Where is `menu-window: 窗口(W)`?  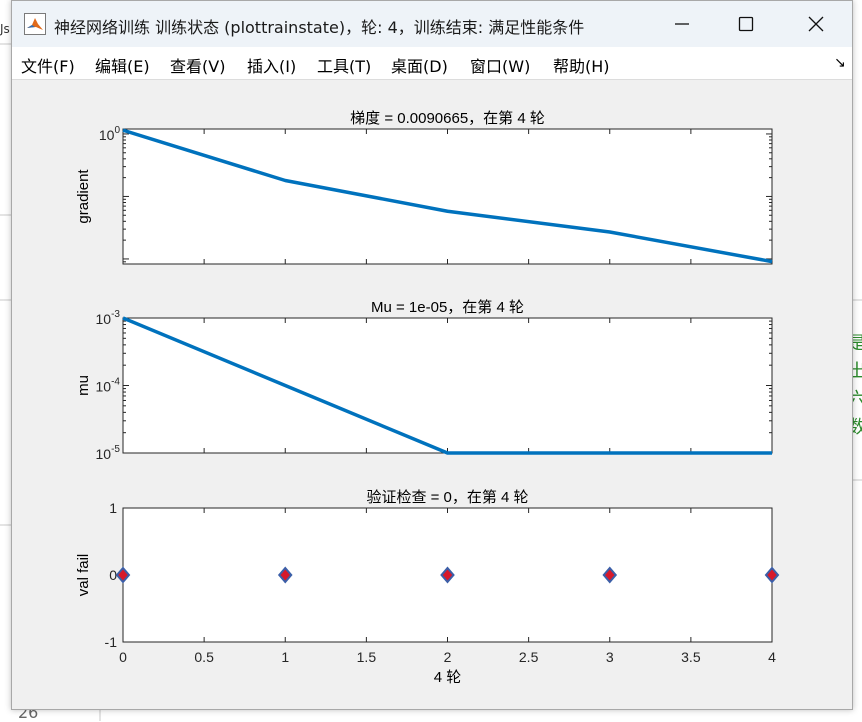
menu-window: 窗口(W) is located at coordinates (500, 66).